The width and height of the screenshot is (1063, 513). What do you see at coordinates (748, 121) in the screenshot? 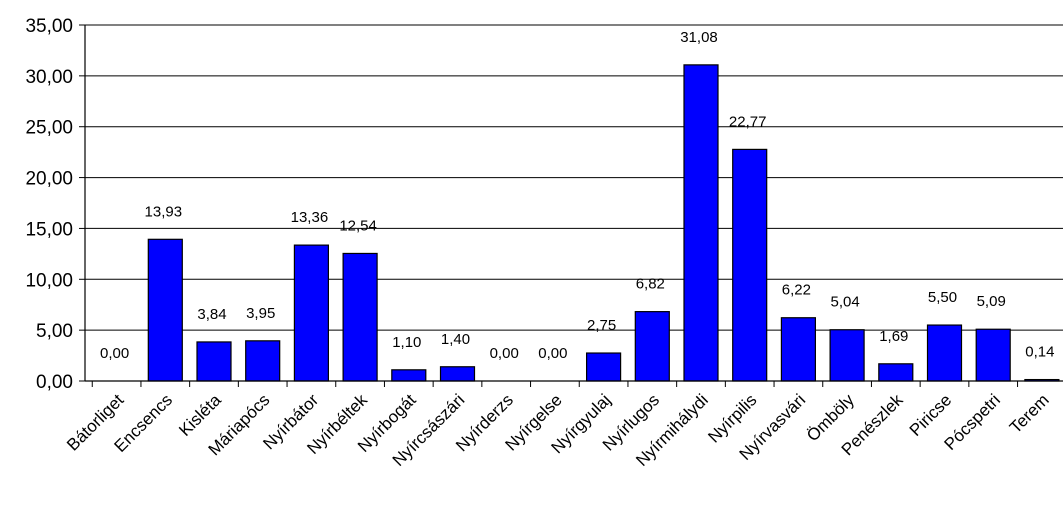
I see `data-label: 22,77` at bounding box center [748, 121].